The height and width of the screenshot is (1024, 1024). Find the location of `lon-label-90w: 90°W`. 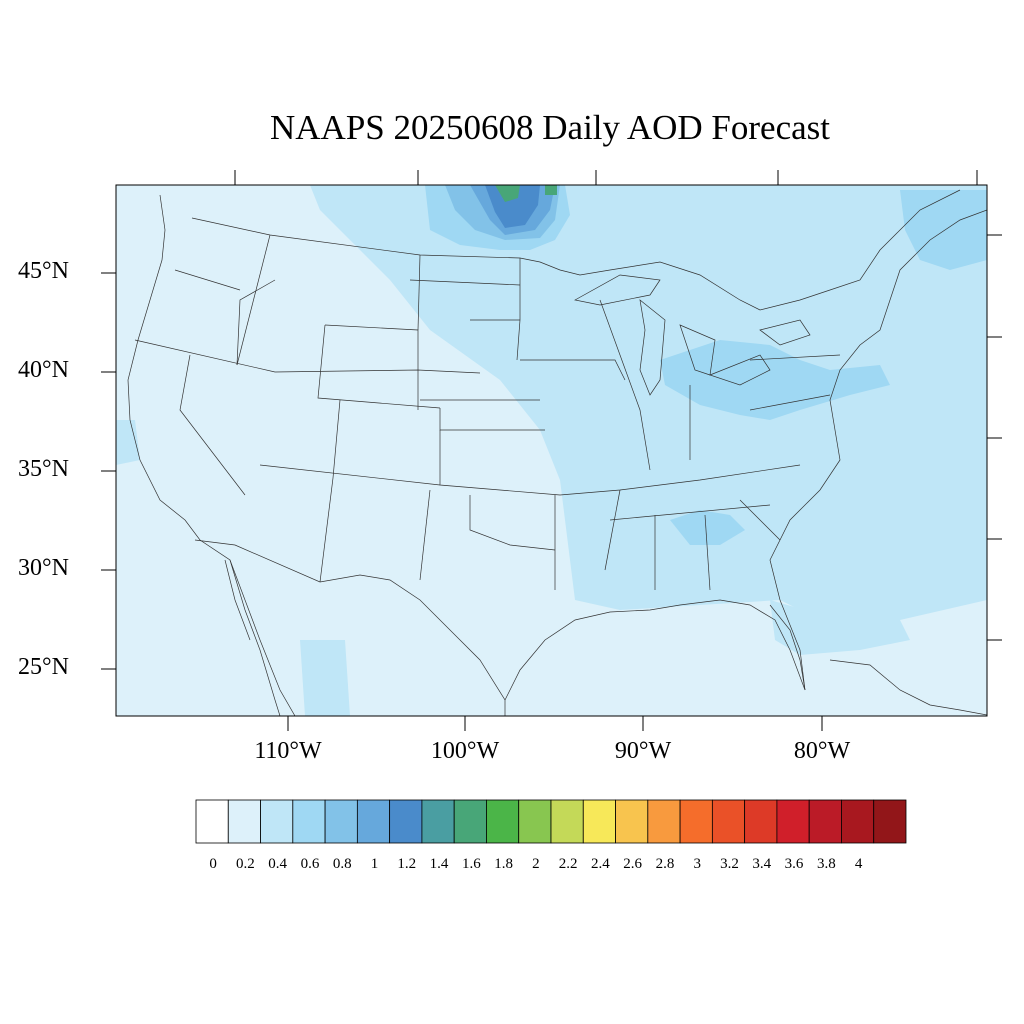

lon-label-90w: 90°W is located at coordinates (643, 751).